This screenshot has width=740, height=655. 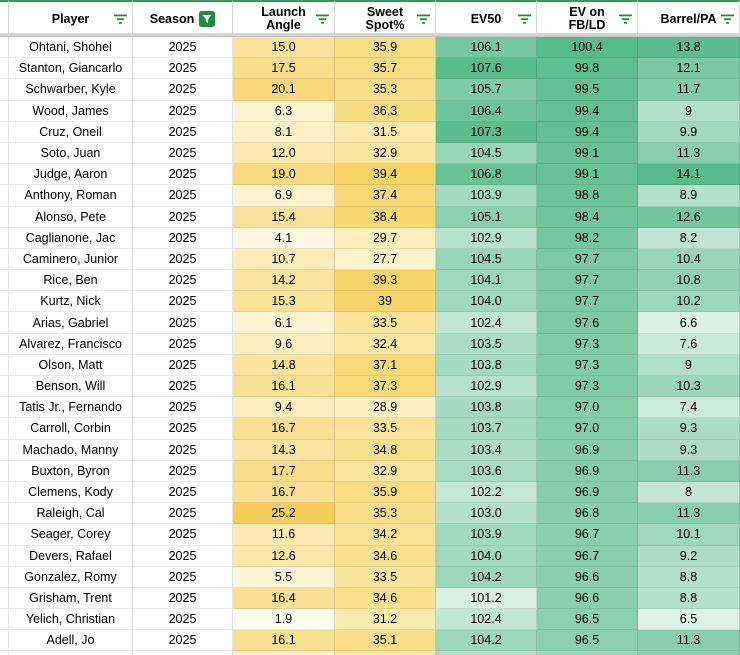 I want to click on cell-sweet_spot: 29.7, so click(x=385, y=238).